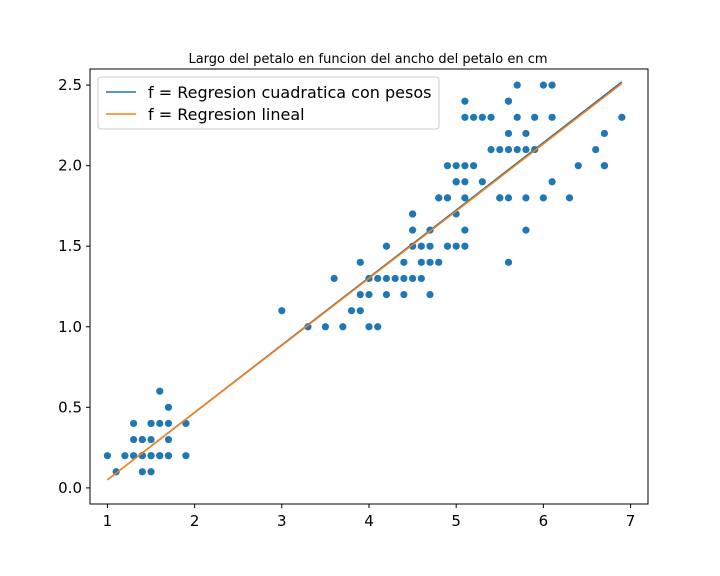 The image size is (720, 576). Describe the element at coordinates (369, 521) in the screenshot. I see `x-tick-label: 4` at that location.